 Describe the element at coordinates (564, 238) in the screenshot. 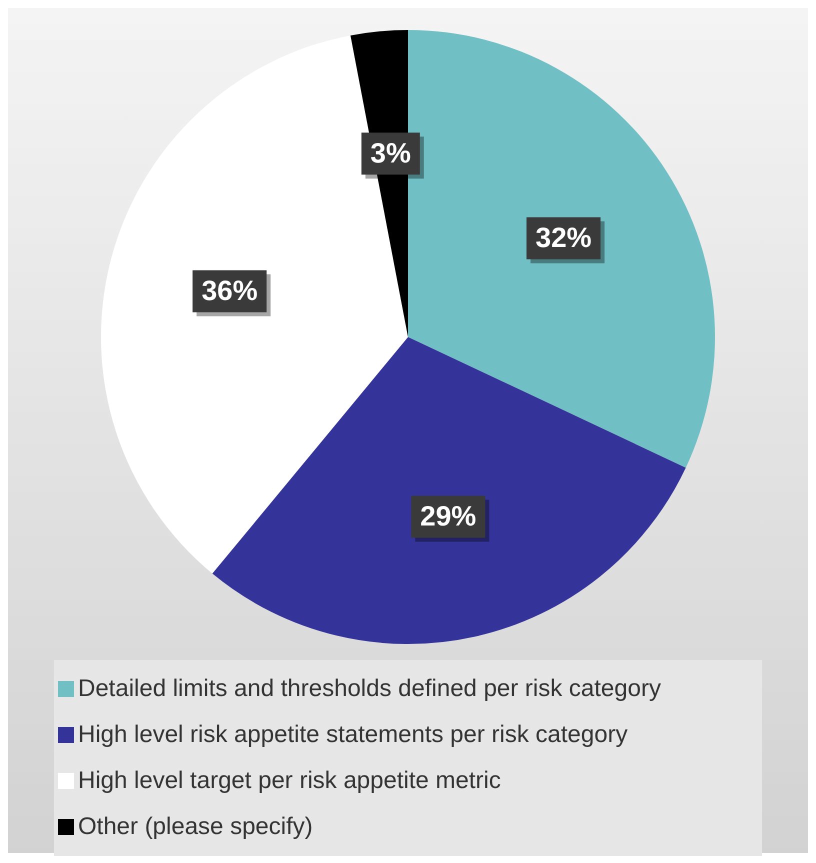

I see `data-label: 32%` at that location.